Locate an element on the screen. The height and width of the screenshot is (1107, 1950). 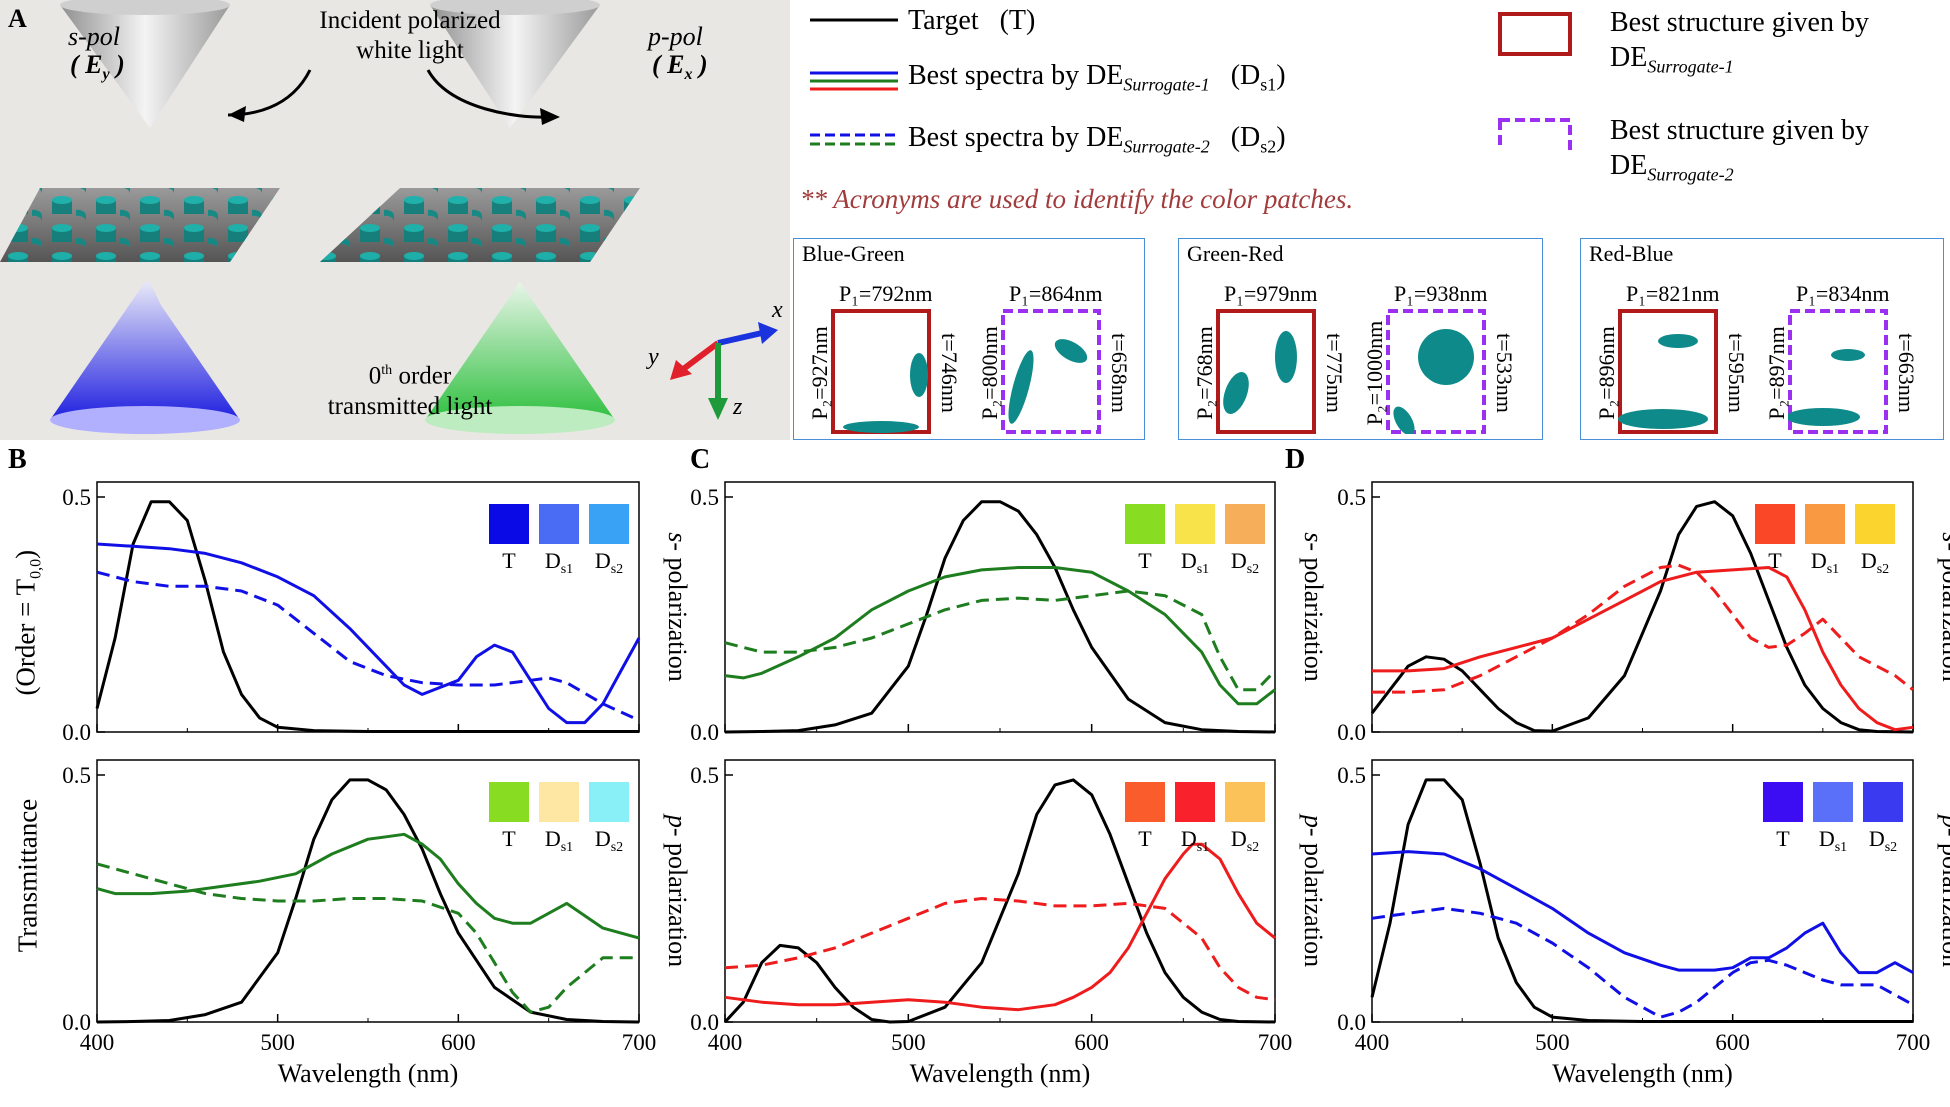
structure-title: Blue-Green is located at coordinates (853, 253).